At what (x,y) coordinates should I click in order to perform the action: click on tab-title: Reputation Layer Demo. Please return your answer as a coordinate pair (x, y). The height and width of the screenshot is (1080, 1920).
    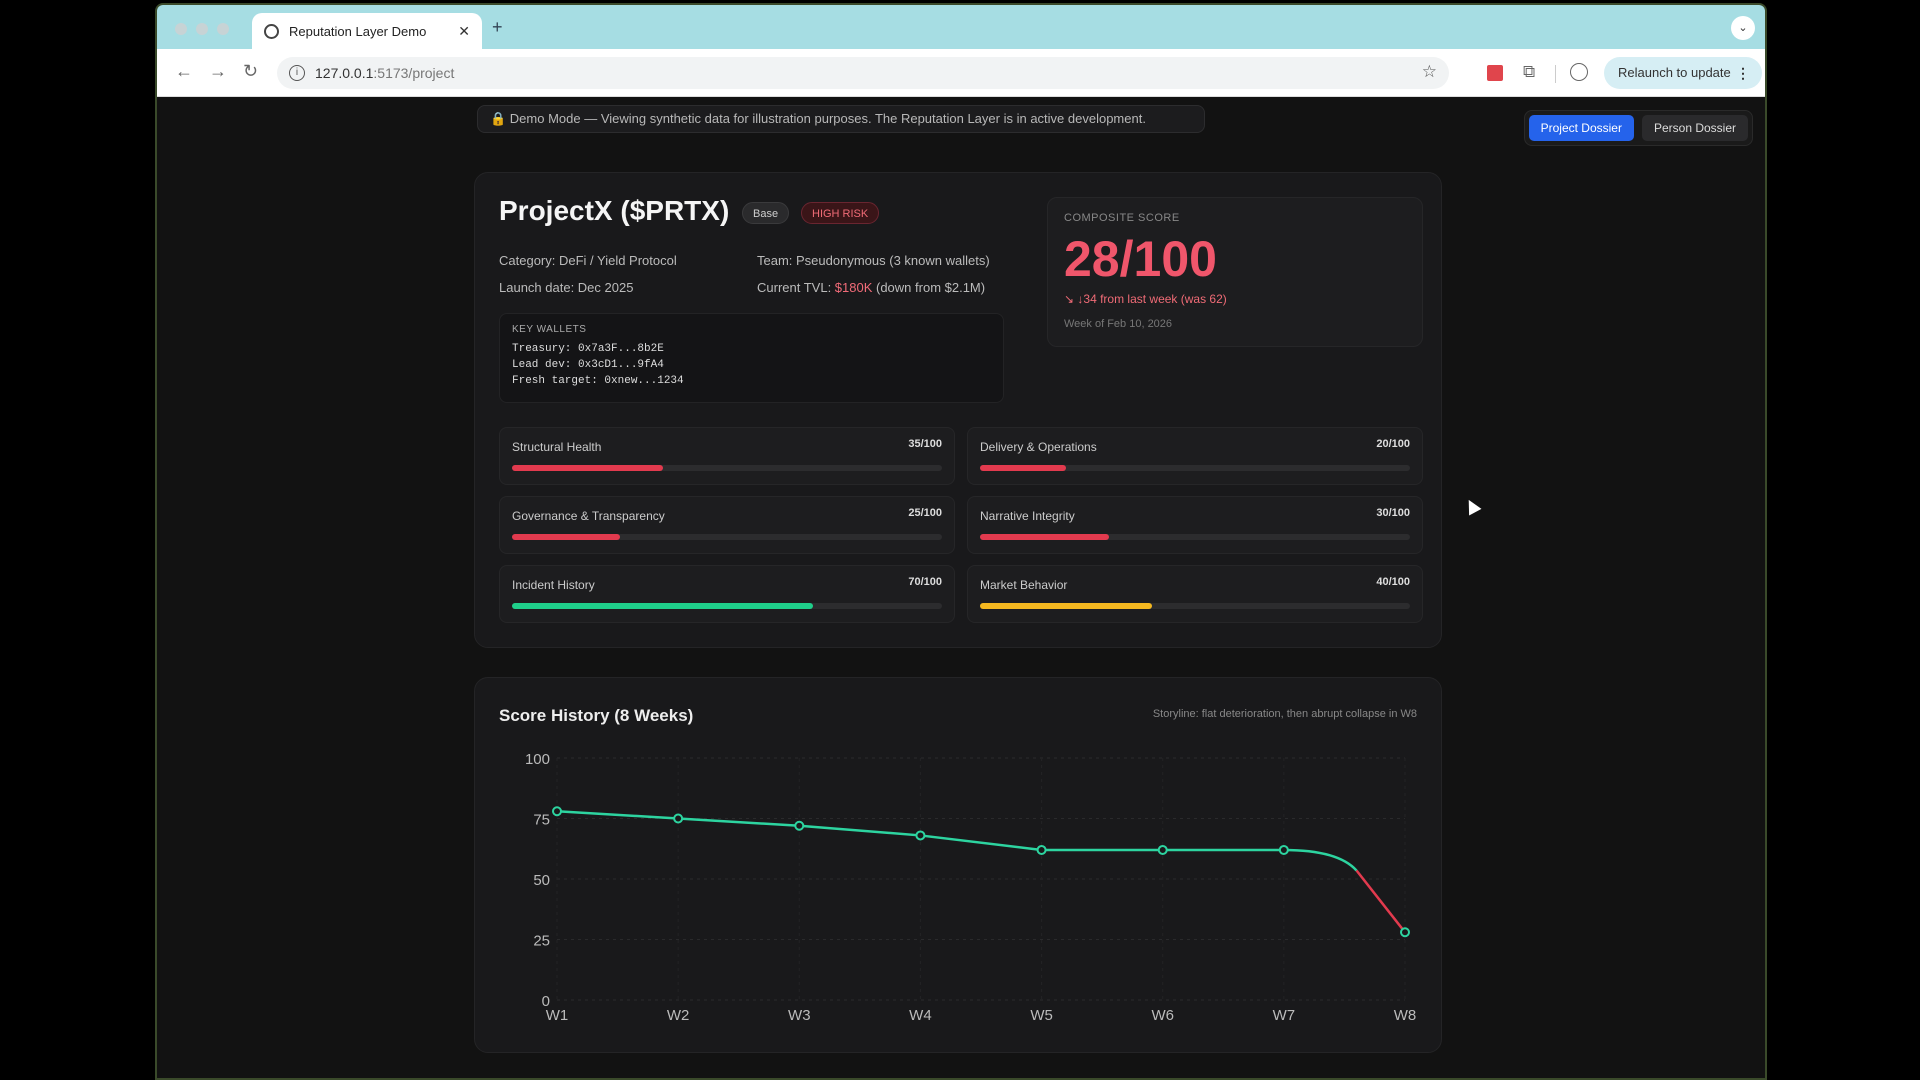
    Looking at the image, I should click on (358, 31).